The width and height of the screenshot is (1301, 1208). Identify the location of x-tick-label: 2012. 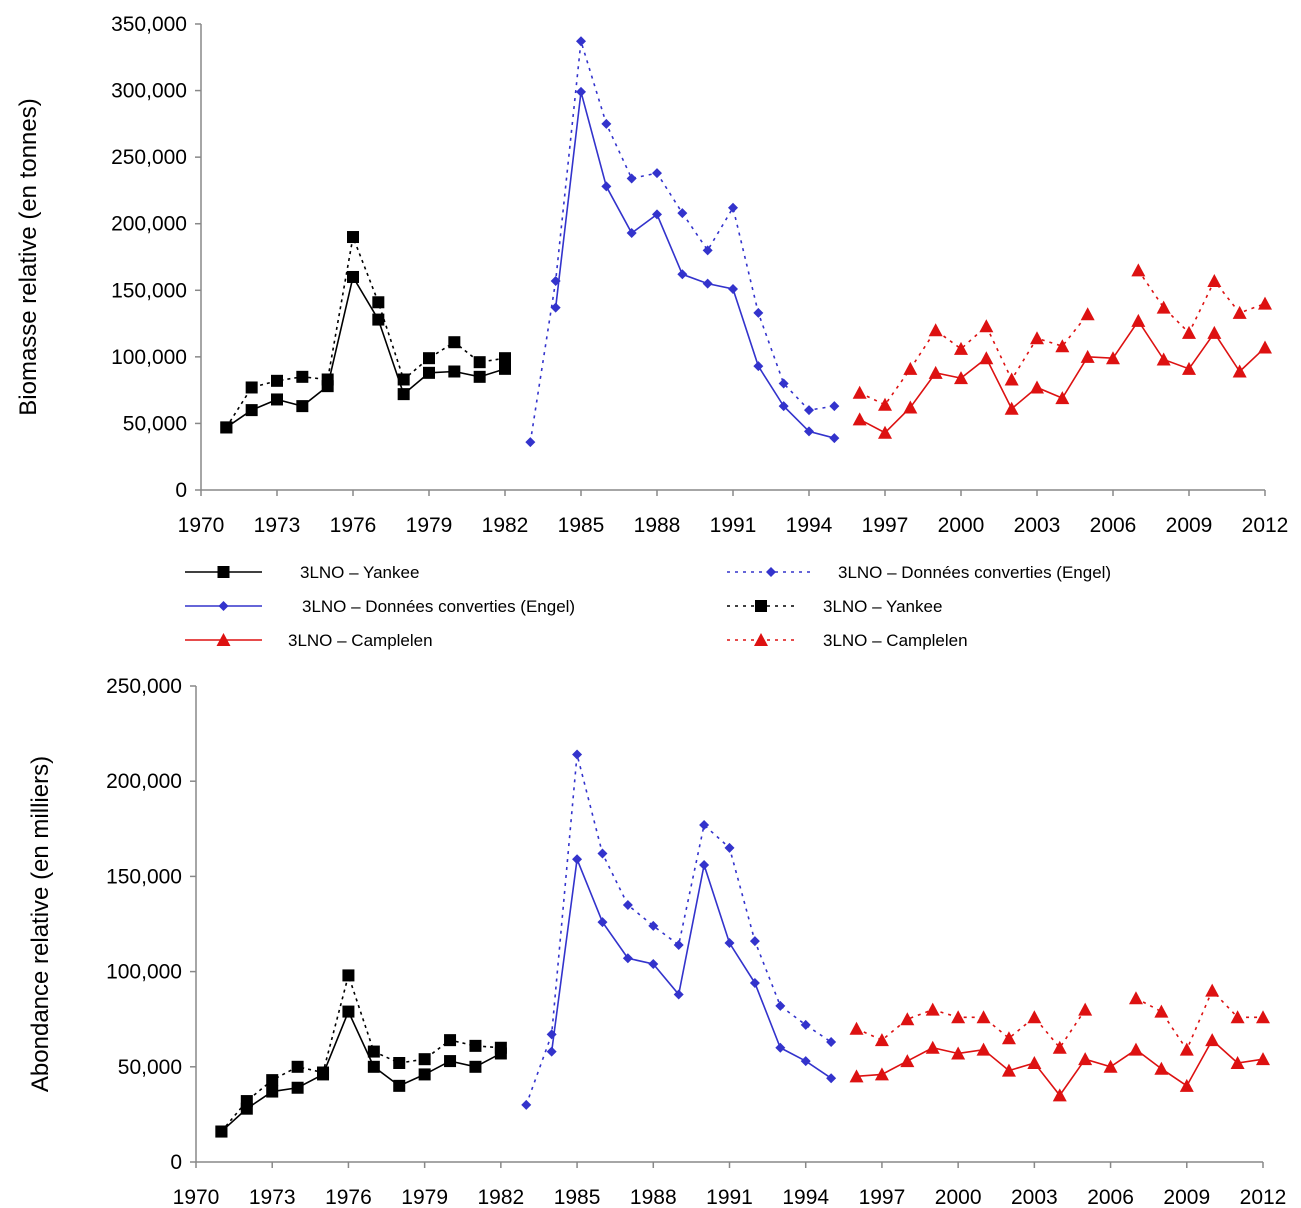
(1265, 525).